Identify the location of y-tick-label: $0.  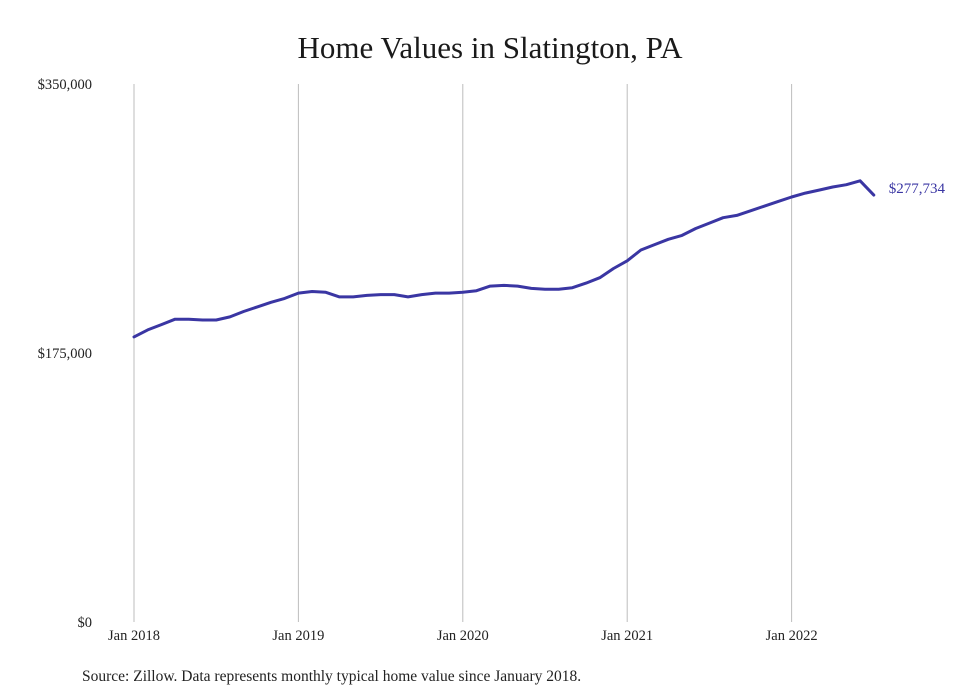
(85, 623).